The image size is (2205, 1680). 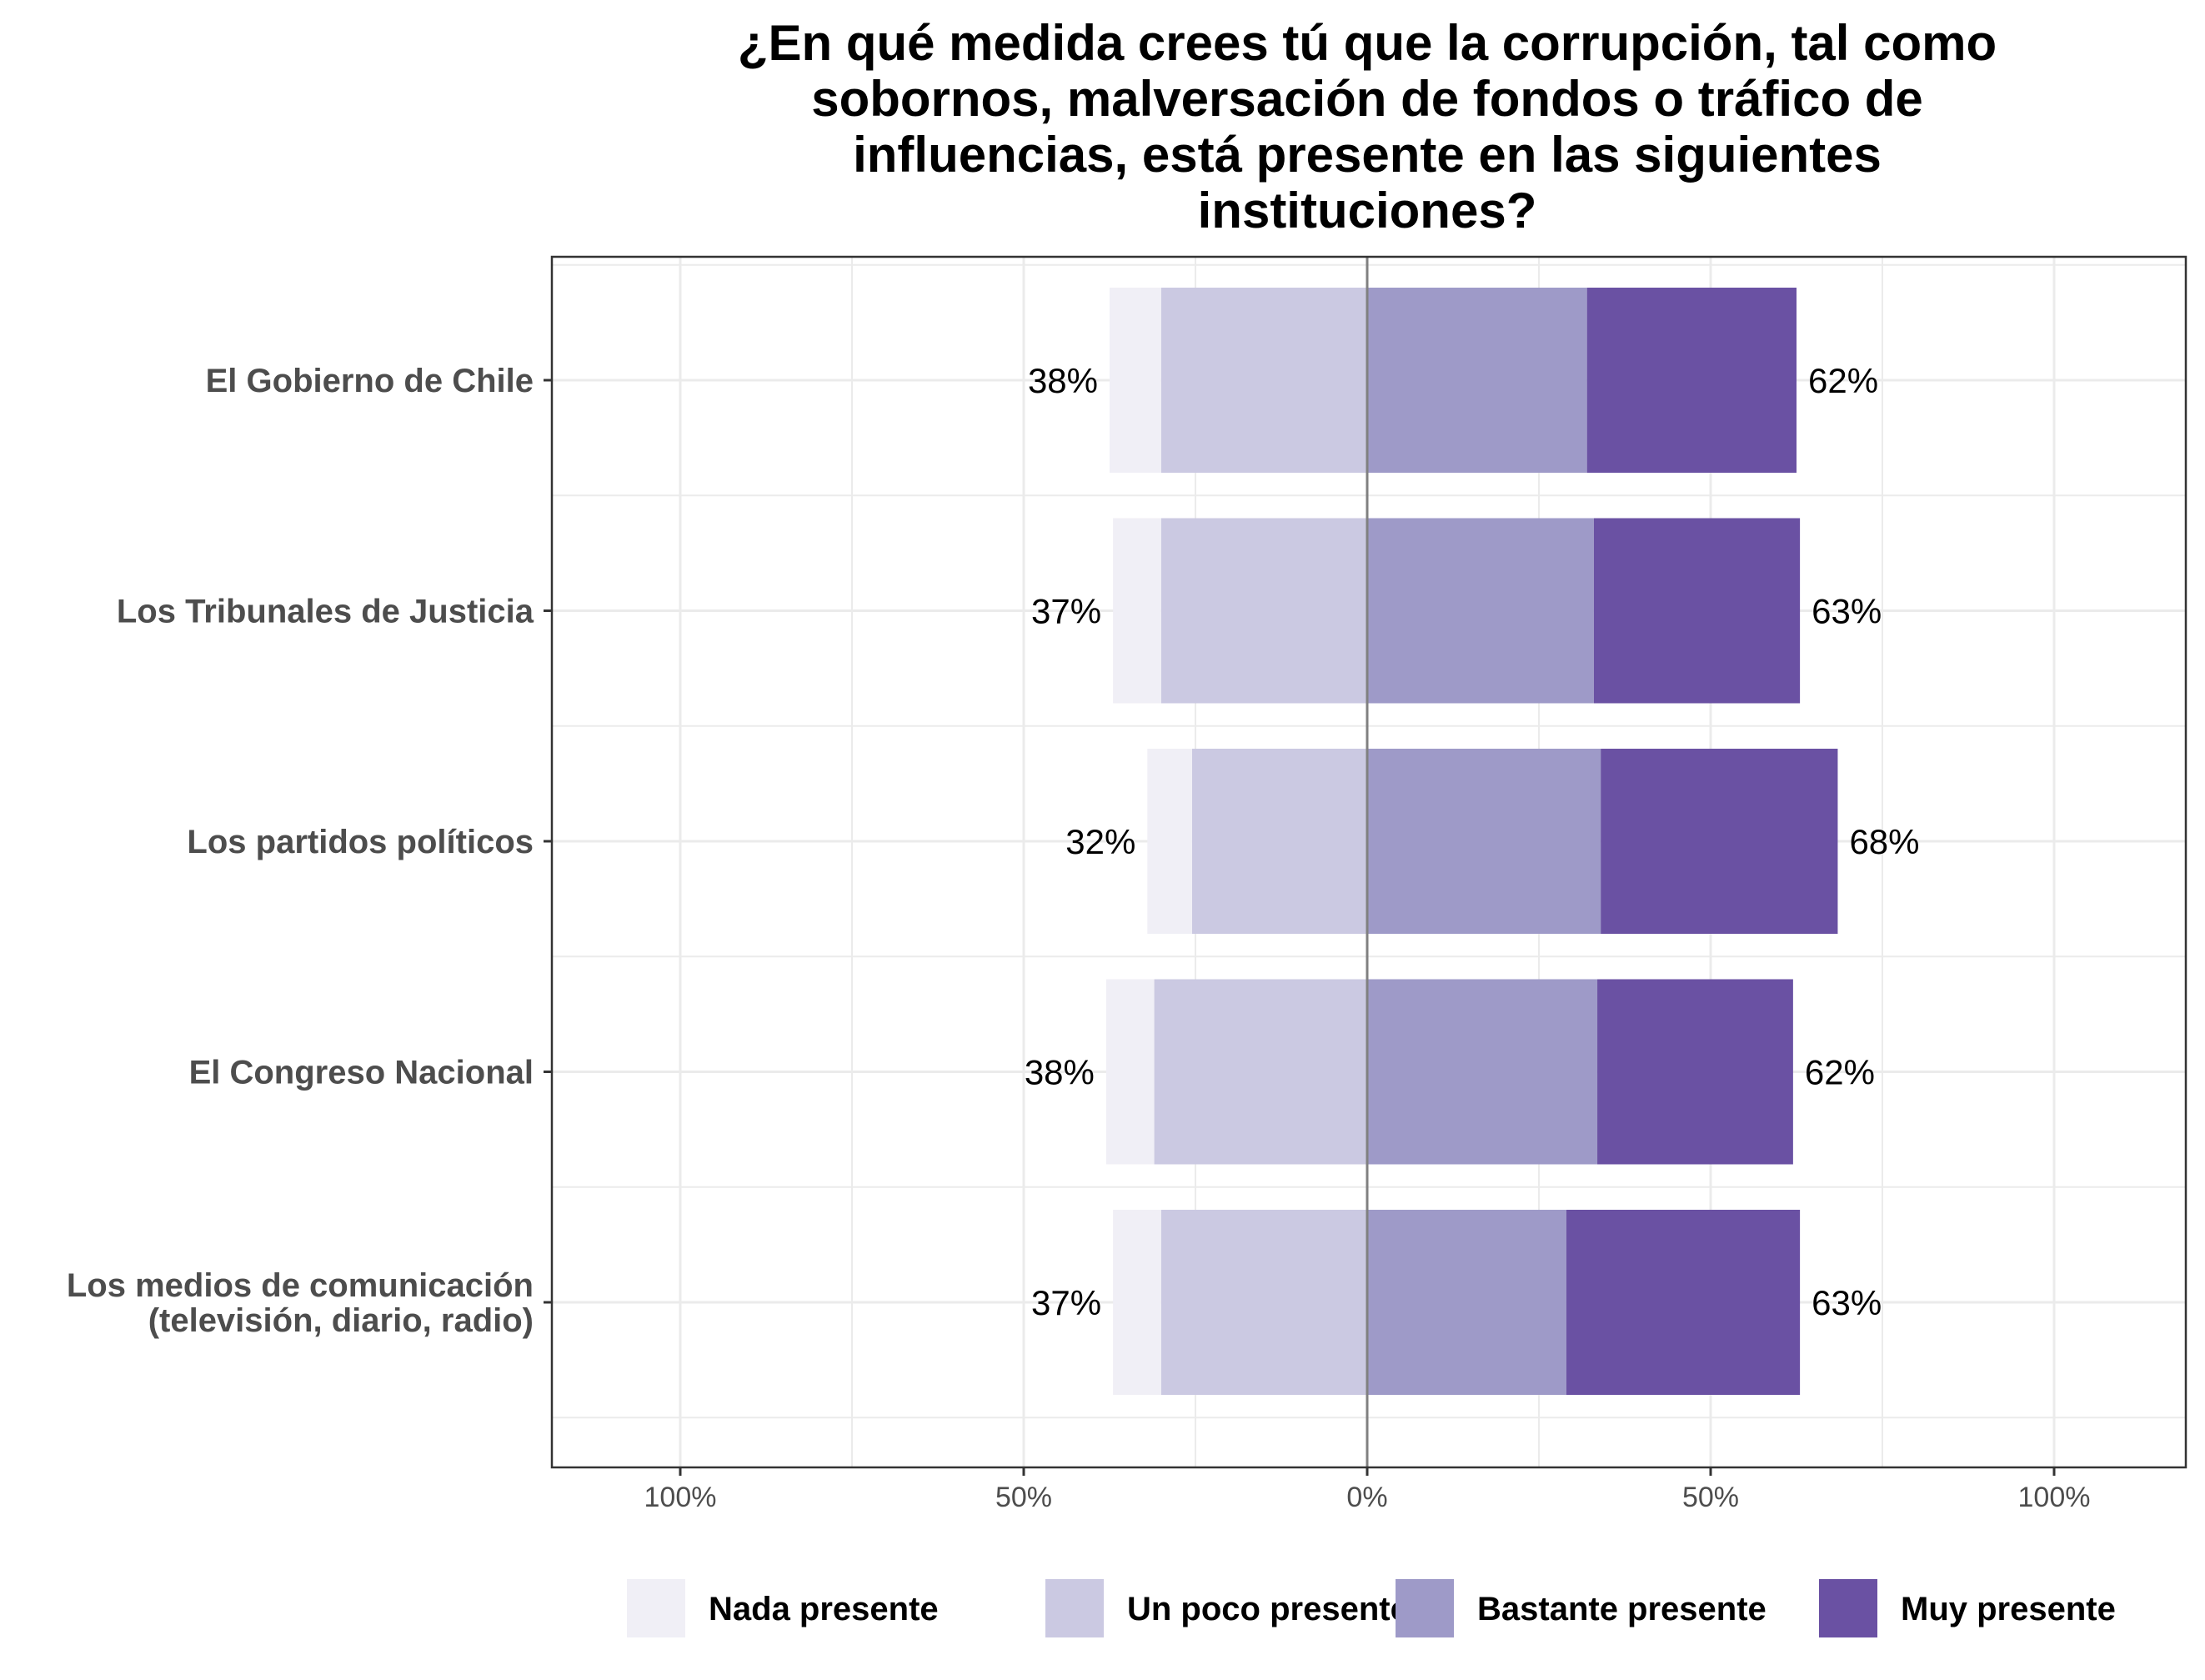 What do you see at coordinates (300, 1285) in the screenshot?
I see `y-category-label: Los medios de comunicación` at bounding box center [300, 1285].